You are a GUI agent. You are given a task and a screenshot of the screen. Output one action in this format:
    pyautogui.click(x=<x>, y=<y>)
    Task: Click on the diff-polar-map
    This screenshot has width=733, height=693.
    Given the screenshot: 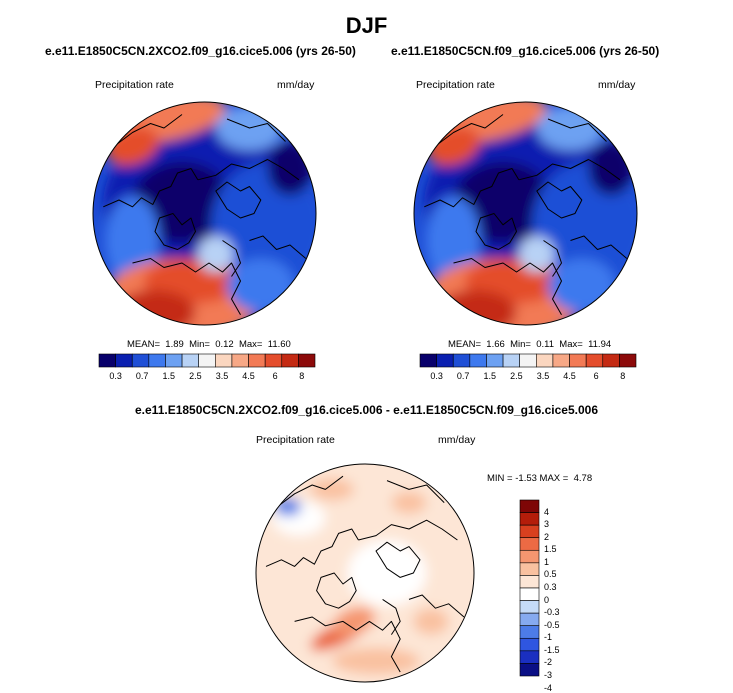 What is the action you would take?
    pyautogui.click(x=365, y=573)
    